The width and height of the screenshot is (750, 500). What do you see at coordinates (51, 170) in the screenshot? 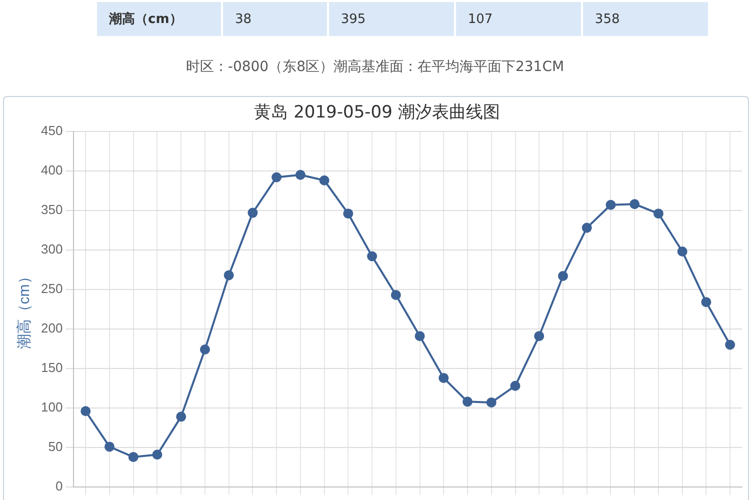
I see `y-tick-label: 400` at bounding box center [51, 170].